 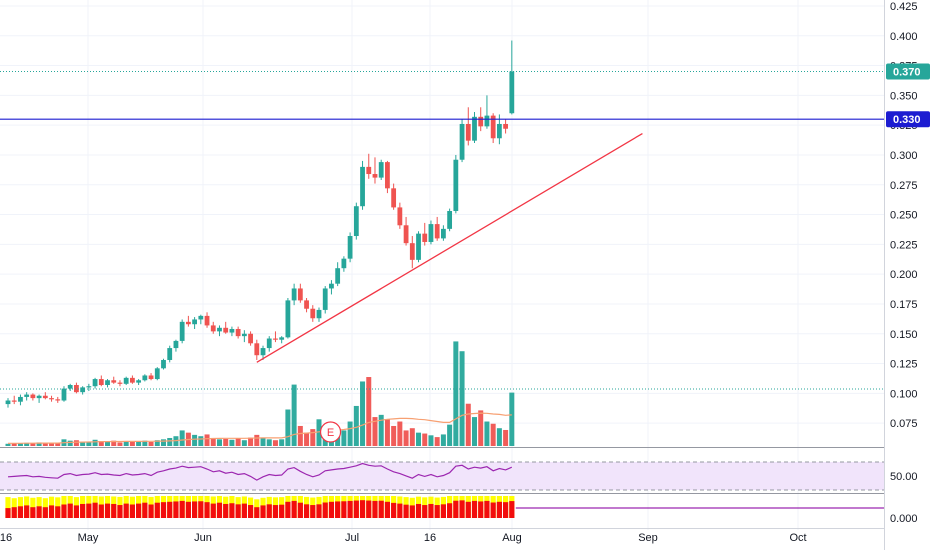 What do you see at coordinates (904, 365) in the screenshot?
I see `price-tick-label: 0.125` at bounding box center [904, 365].